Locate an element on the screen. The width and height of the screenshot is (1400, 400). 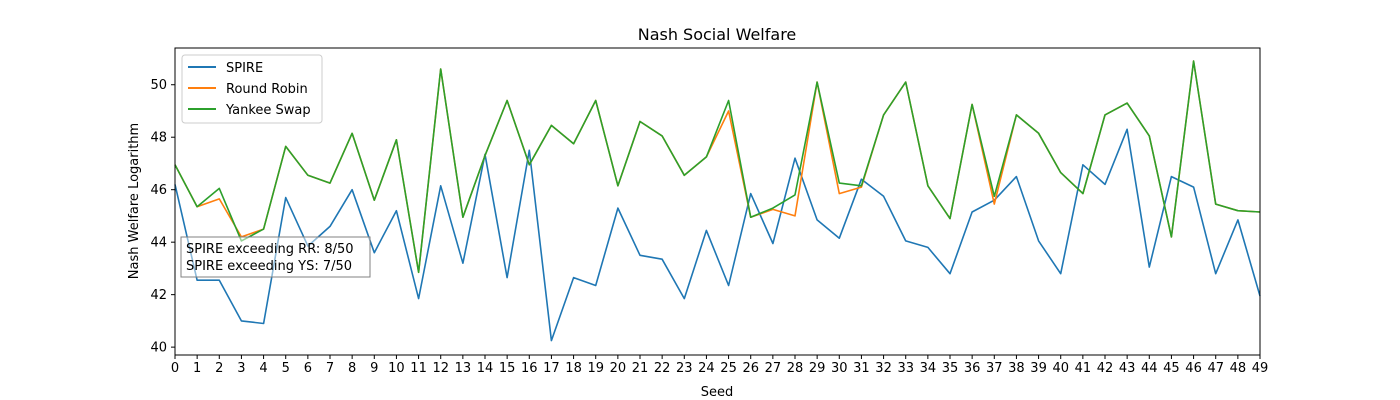
x-tick-label: 21 is located at coordinates (640, 368).